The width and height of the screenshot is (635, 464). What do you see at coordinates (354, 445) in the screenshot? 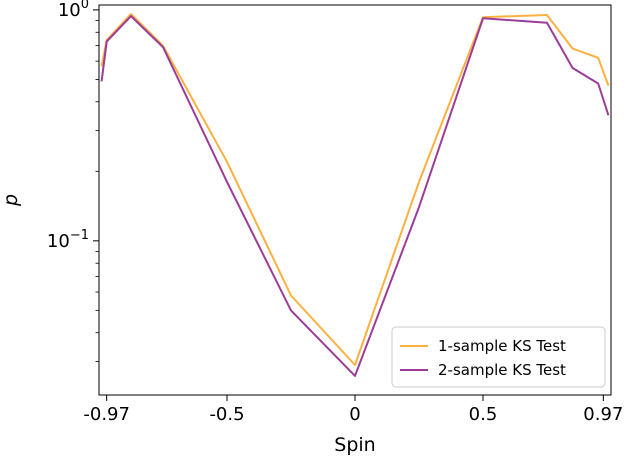
I see `x-axis-label: Spin` at bounding box center [354, 445].